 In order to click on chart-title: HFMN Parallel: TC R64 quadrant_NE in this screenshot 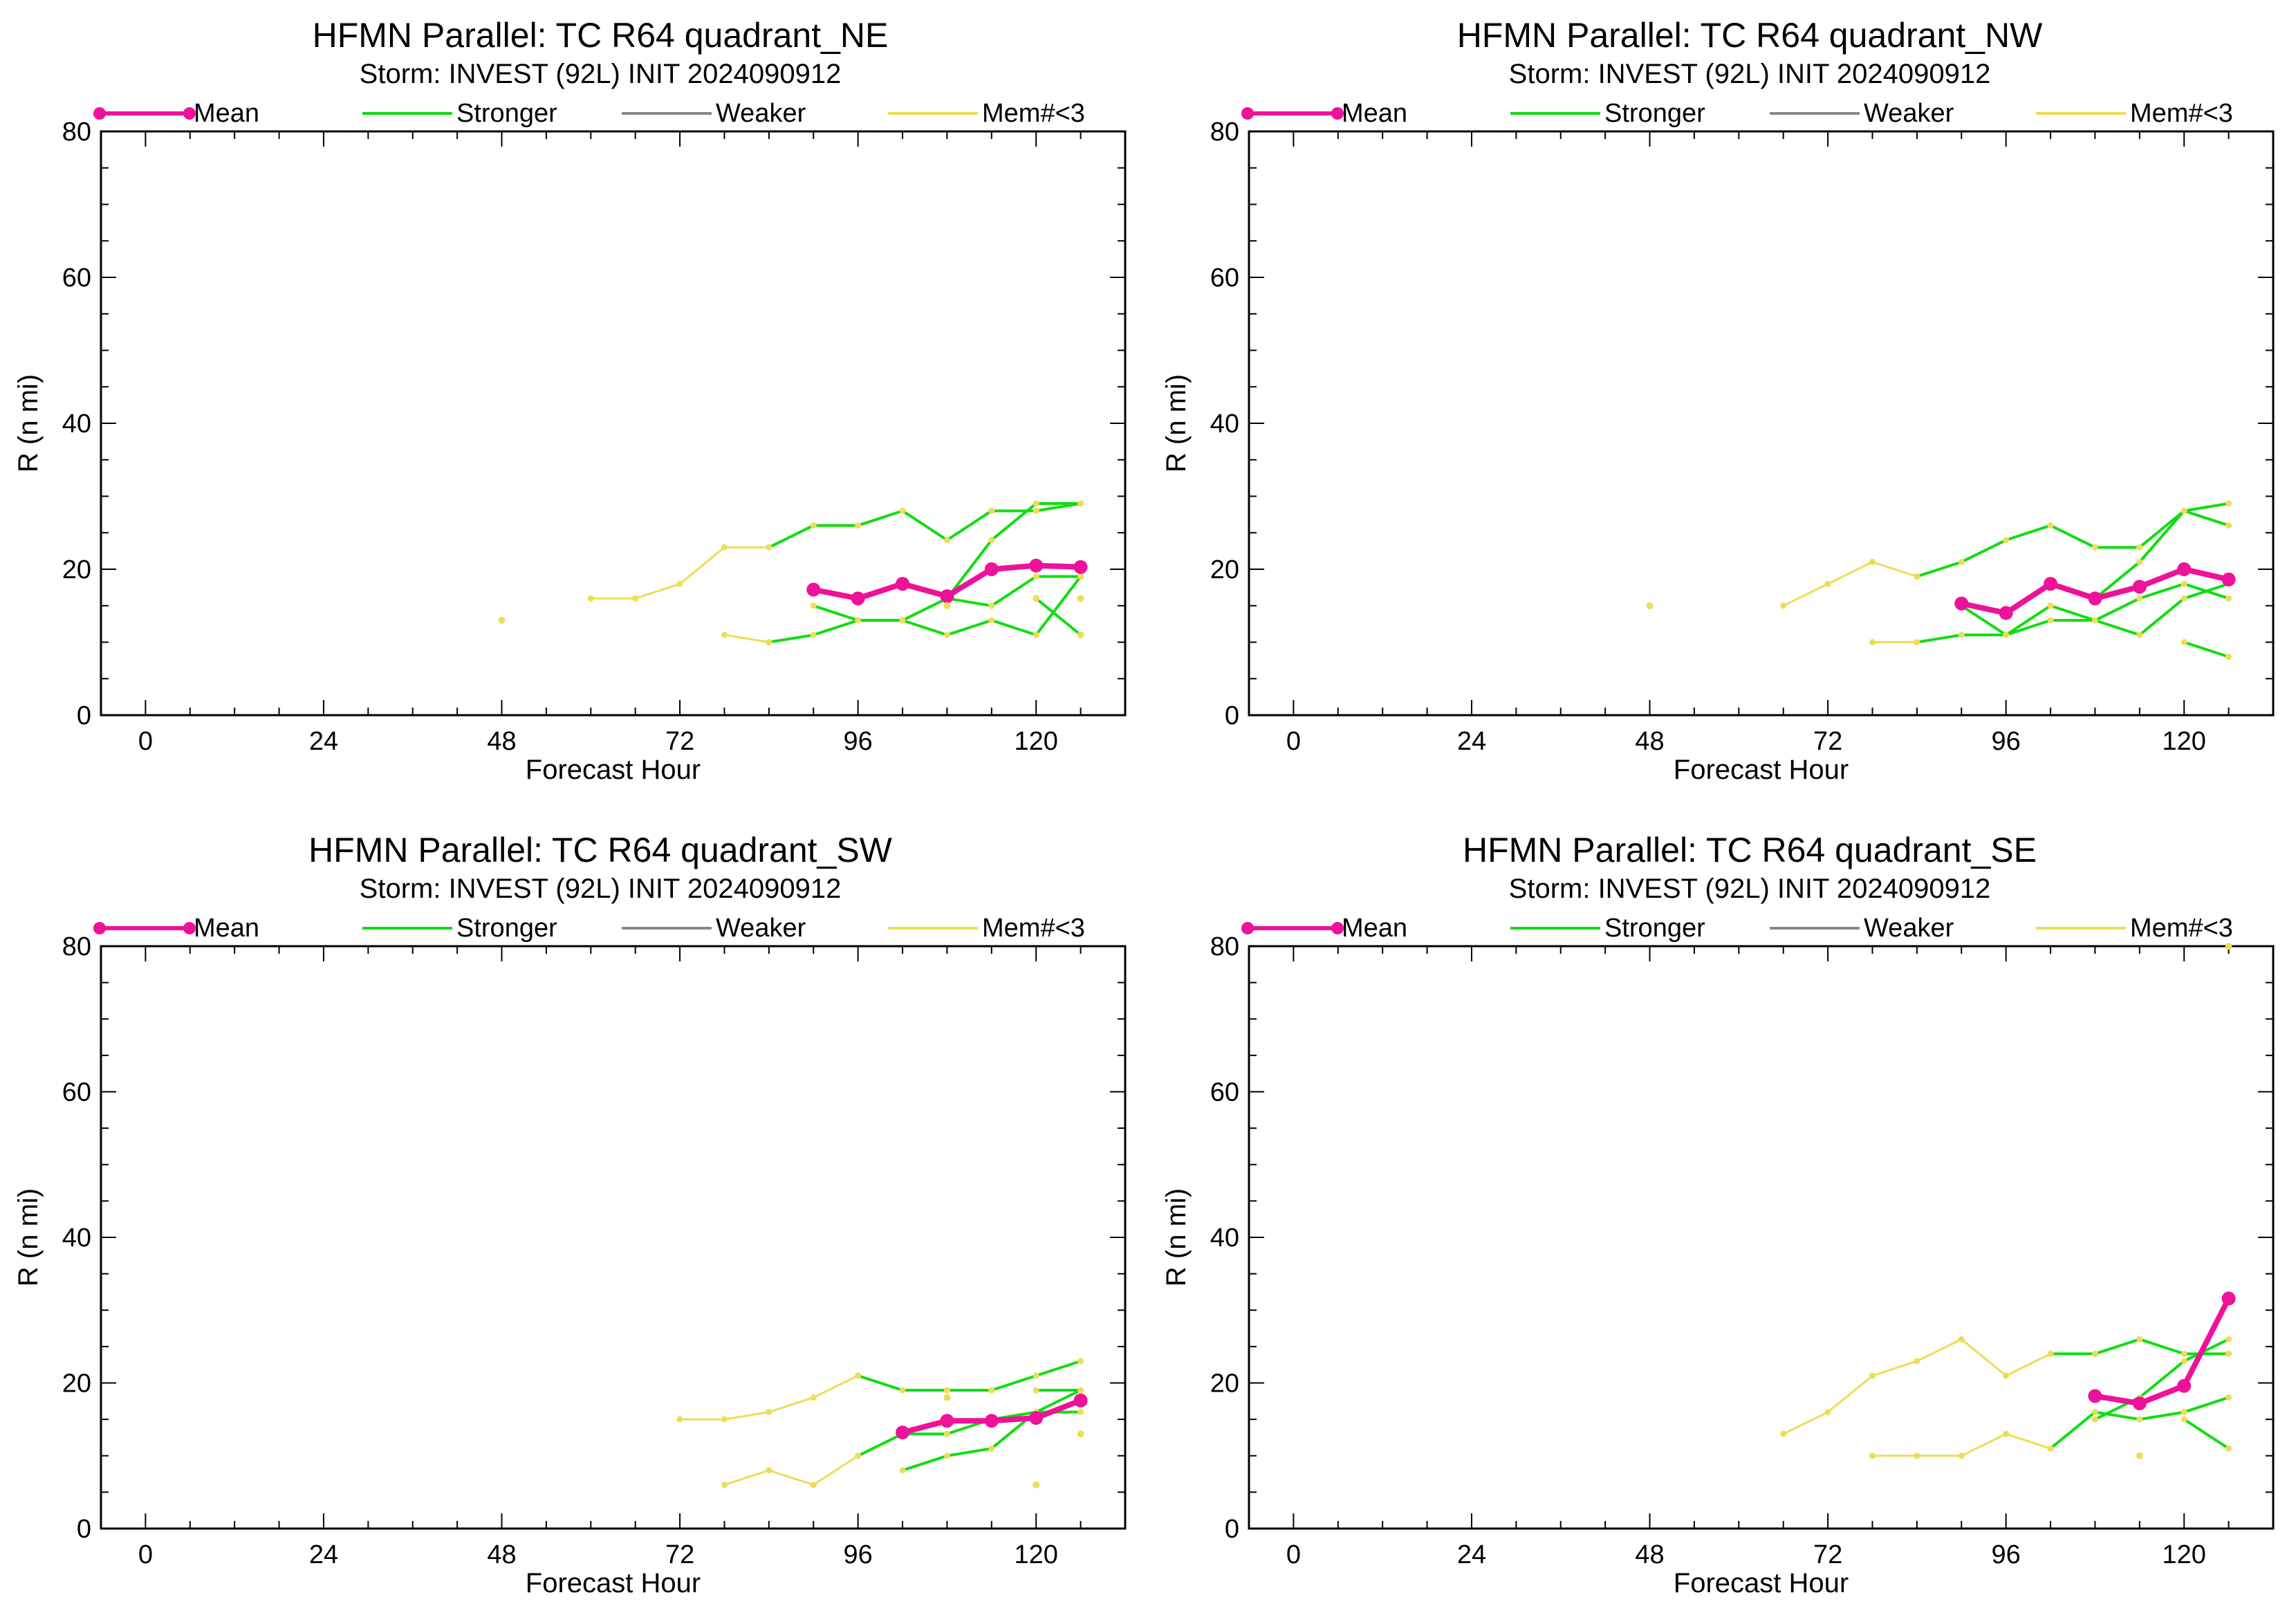, I will do `click(601, 35)`.